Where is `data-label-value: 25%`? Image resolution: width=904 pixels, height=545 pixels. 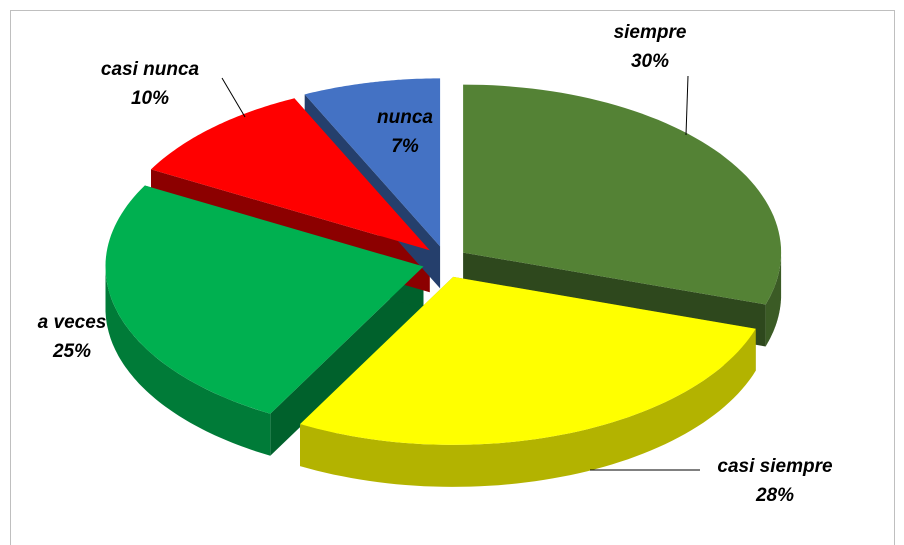 data-label-value: 25% is located at coordinates (71, 351).